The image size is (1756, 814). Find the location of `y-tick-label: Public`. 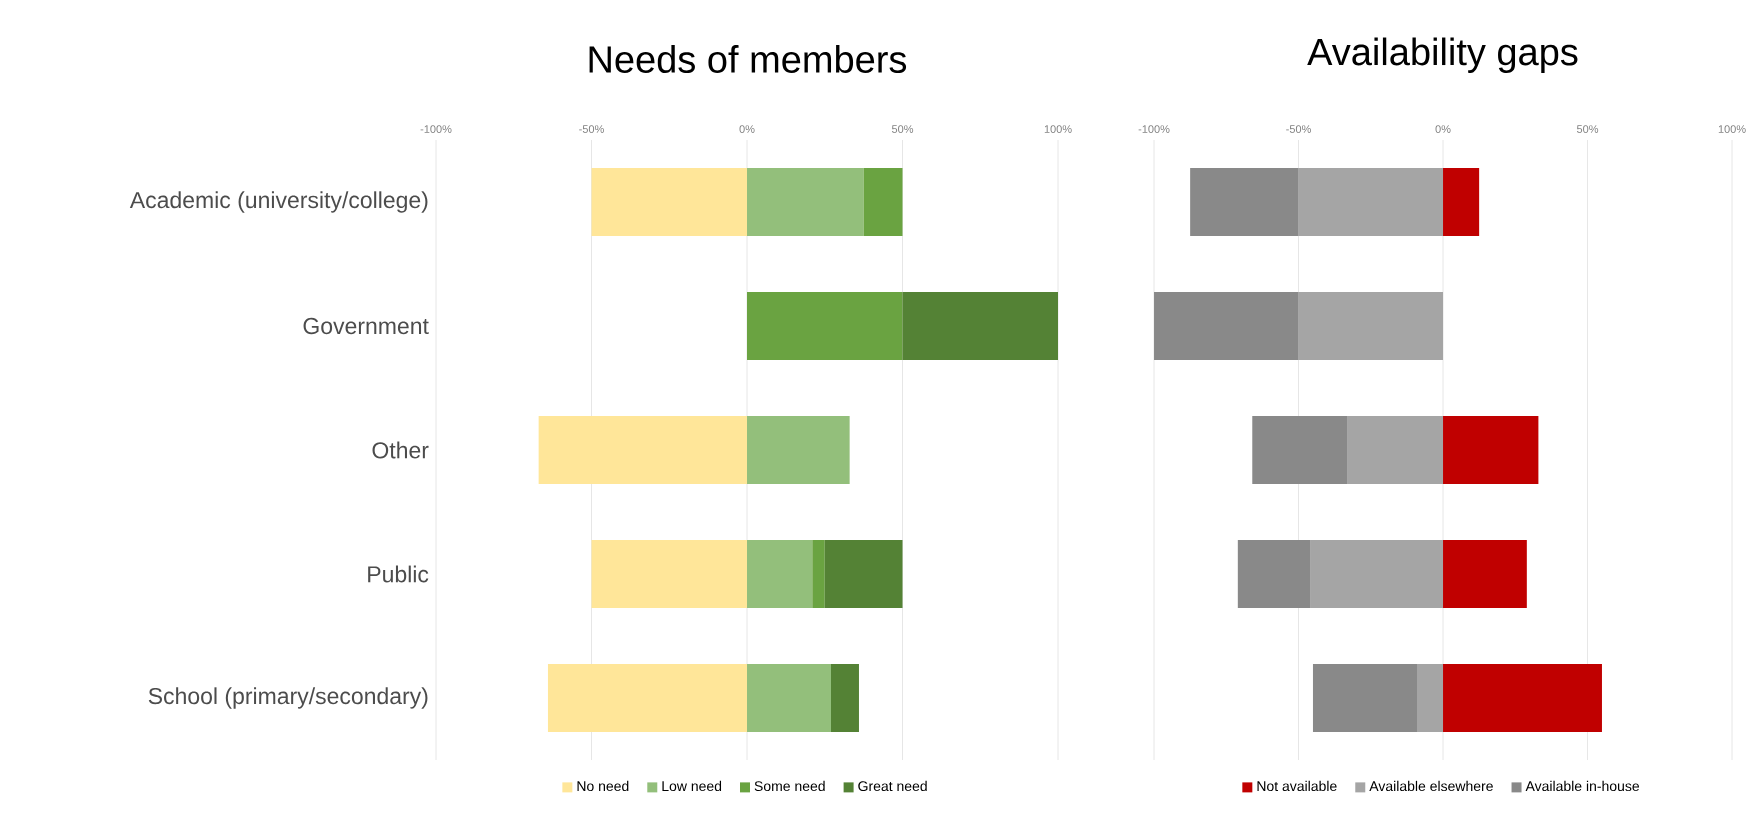

y-tick-label: Public is located at coordinates (398, 574).